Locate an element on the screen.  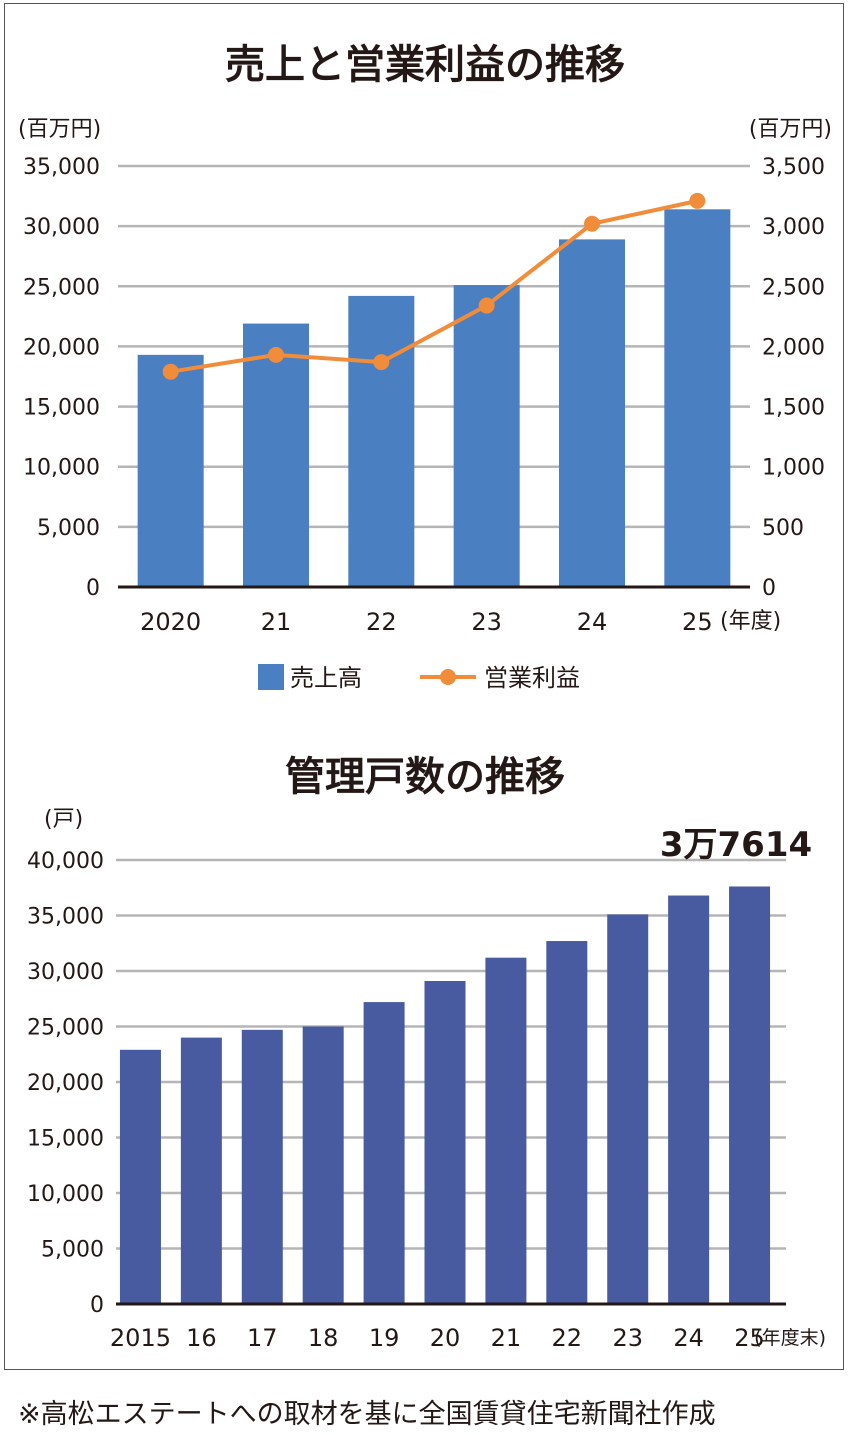
chart-1-right-tick-label: 1,000 is located at coordinates (793, 468).